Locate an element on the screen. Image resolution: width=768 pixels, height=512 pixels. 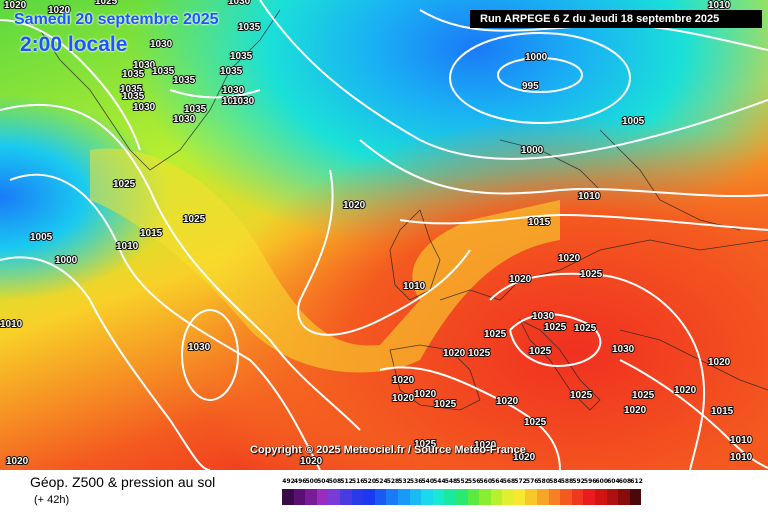
forecast-date: Samedi 20 septembre 2025 is located at coordinates (116, 19).